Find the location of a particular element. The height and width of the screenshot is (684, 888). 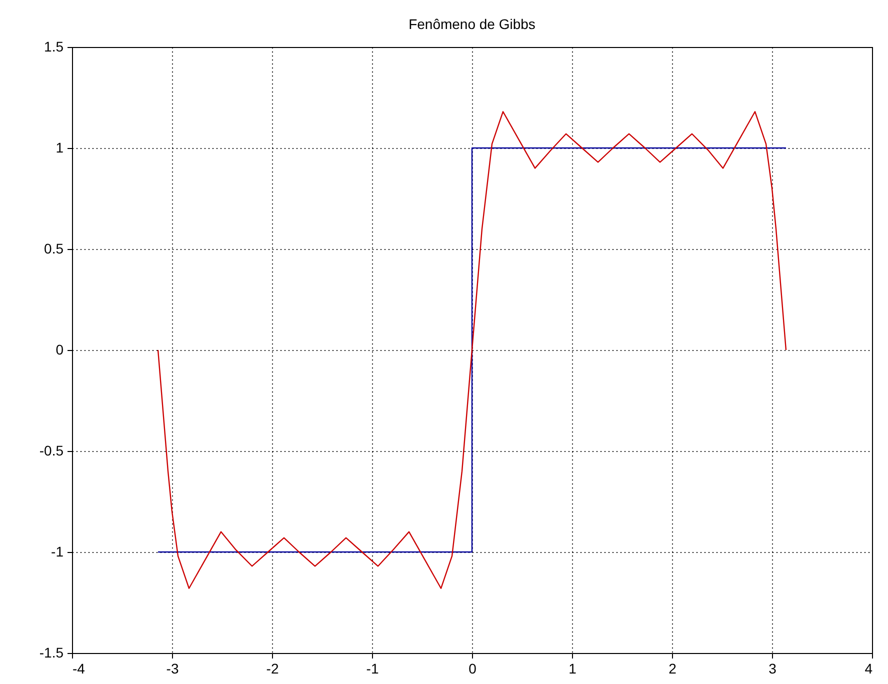

y-tick-label: -0.5 is located at coordinates (51, 450).